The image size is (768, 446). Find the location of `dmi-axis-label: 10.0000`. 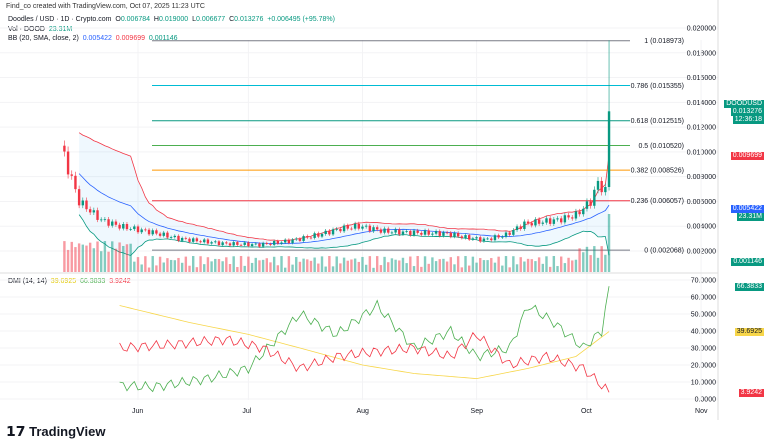

dmi-axis-label: 10.0000 is located at coordinates (703, 383).